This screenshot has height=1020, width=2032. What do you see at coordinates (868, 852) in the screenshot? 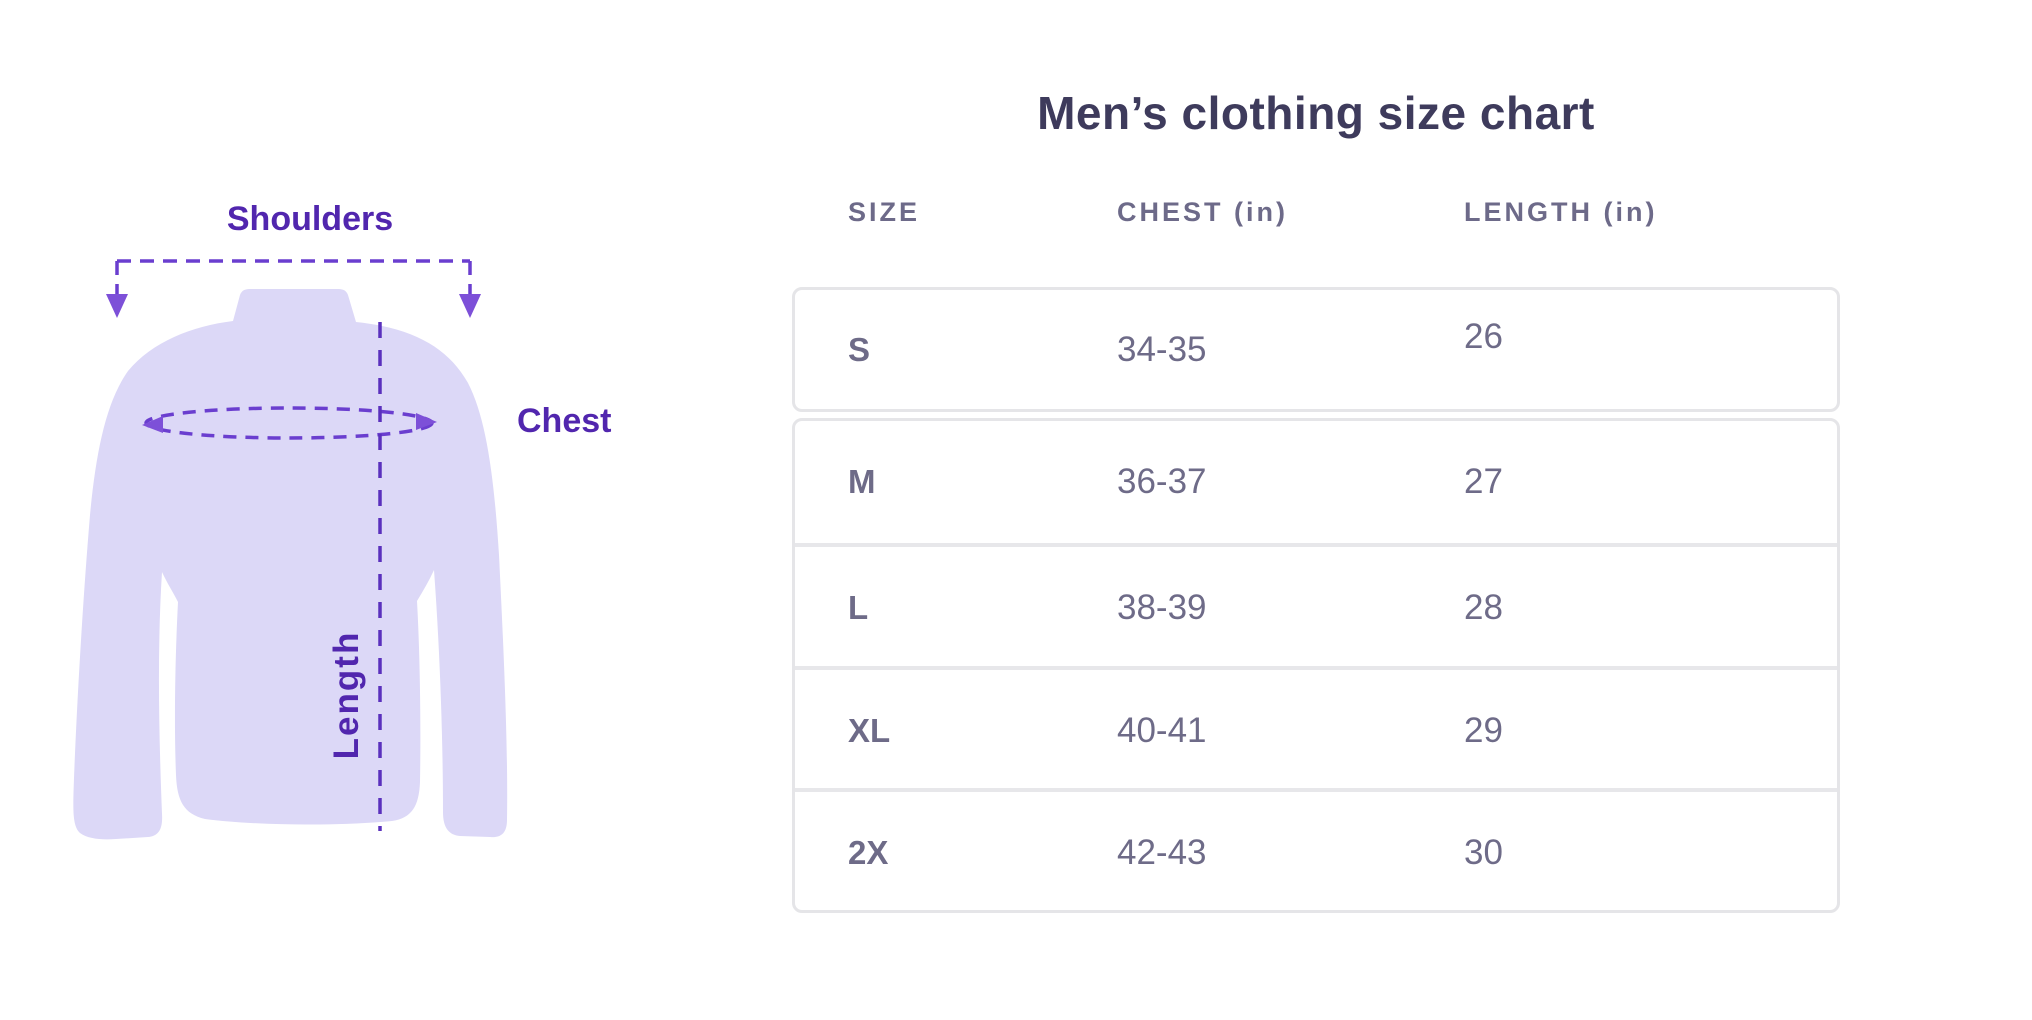
I see `size-value: 2X` at bounding box center [868, 852].